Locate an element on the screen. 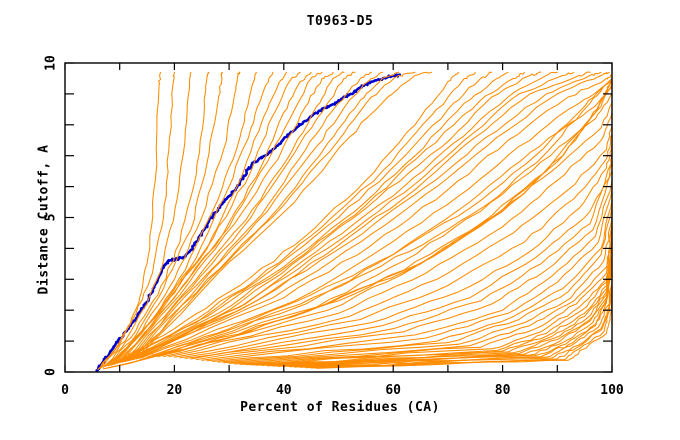 The image size is (680, 440). y-axis-label: Distance Cutoff, A is located at coordinates (44, 219).